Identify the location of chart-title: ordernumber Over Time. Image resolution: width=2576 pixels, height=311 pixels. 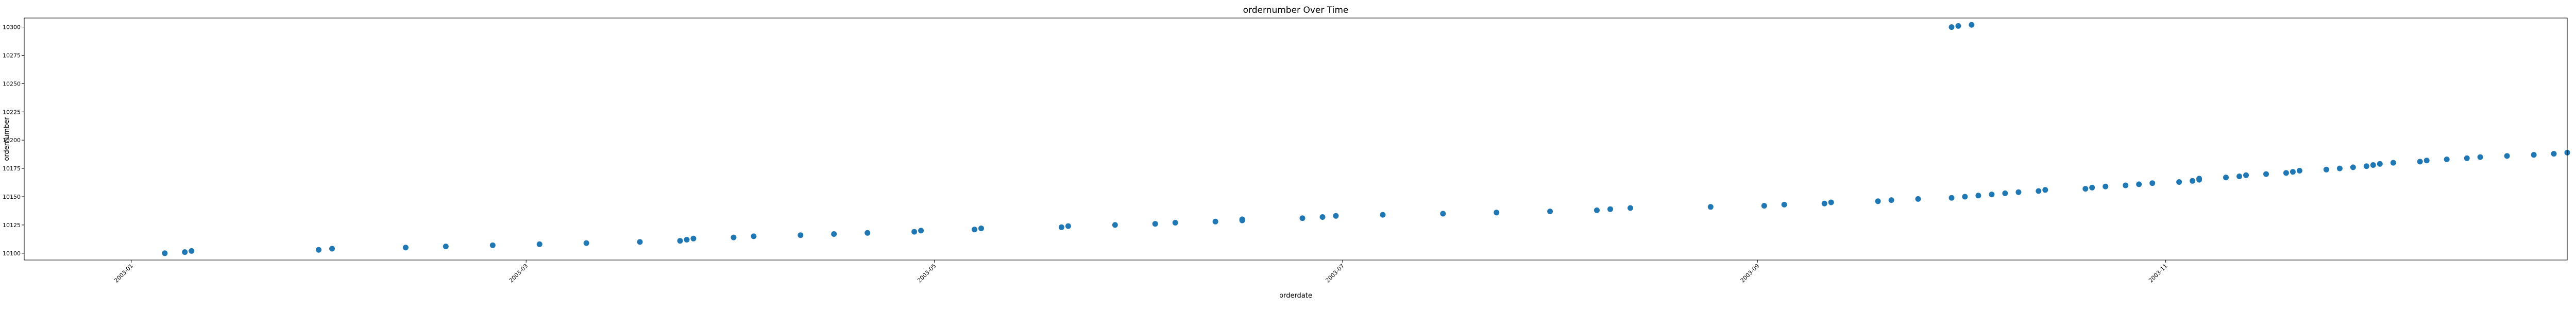
(1296, 10).